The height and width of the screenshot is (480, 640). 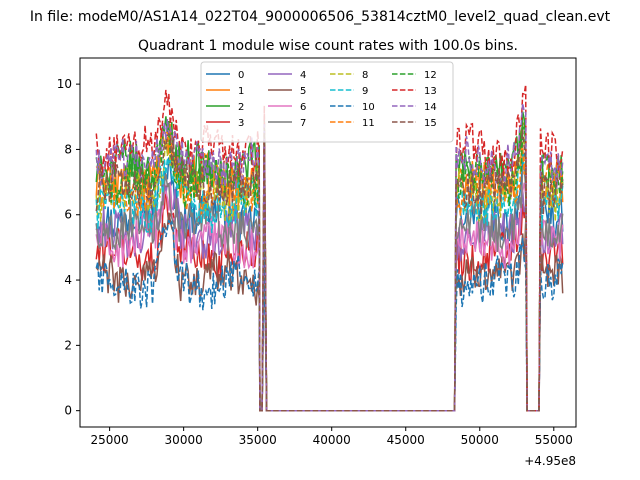 What do you see at coordinates (550, 461) in the screenshot?
I see `x-offset-label: +4.95e8` at bounding box center [550, 461].